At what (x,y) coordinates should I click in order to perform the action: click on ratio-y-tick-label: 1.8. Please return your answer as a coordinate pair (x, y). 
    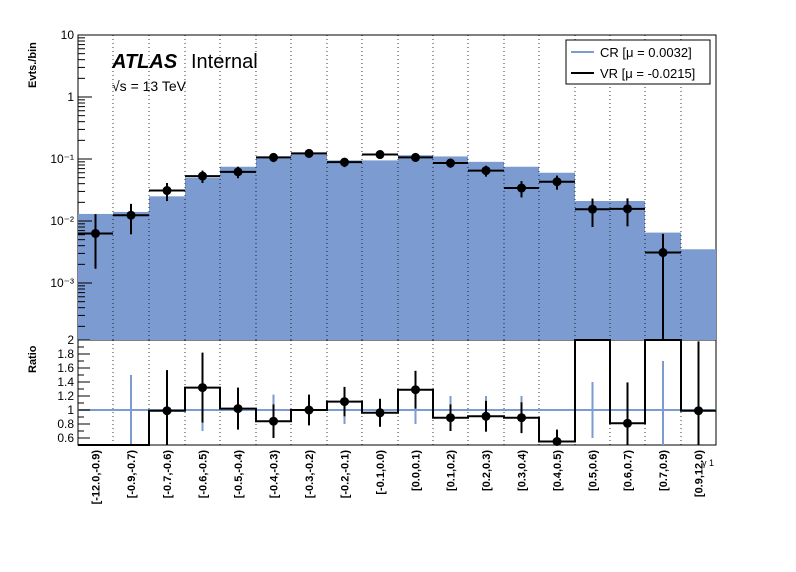
    Looking at the image, I should click on (65, 354).